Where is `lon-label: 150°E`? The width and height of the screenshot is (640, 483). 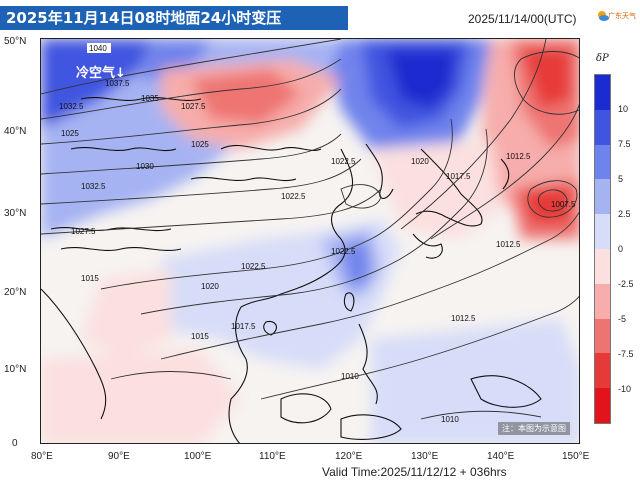 lon-label: 150°E is located at coordinates (576, 456).